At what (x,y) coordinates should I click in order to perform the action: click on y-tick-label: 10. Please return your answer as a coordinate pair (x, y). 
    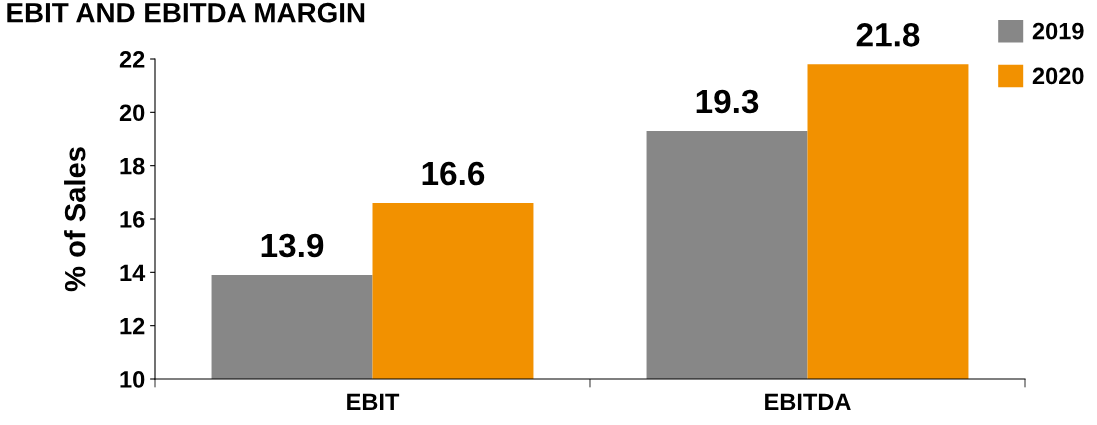
    Looking at the image, I should click on (132, 379).